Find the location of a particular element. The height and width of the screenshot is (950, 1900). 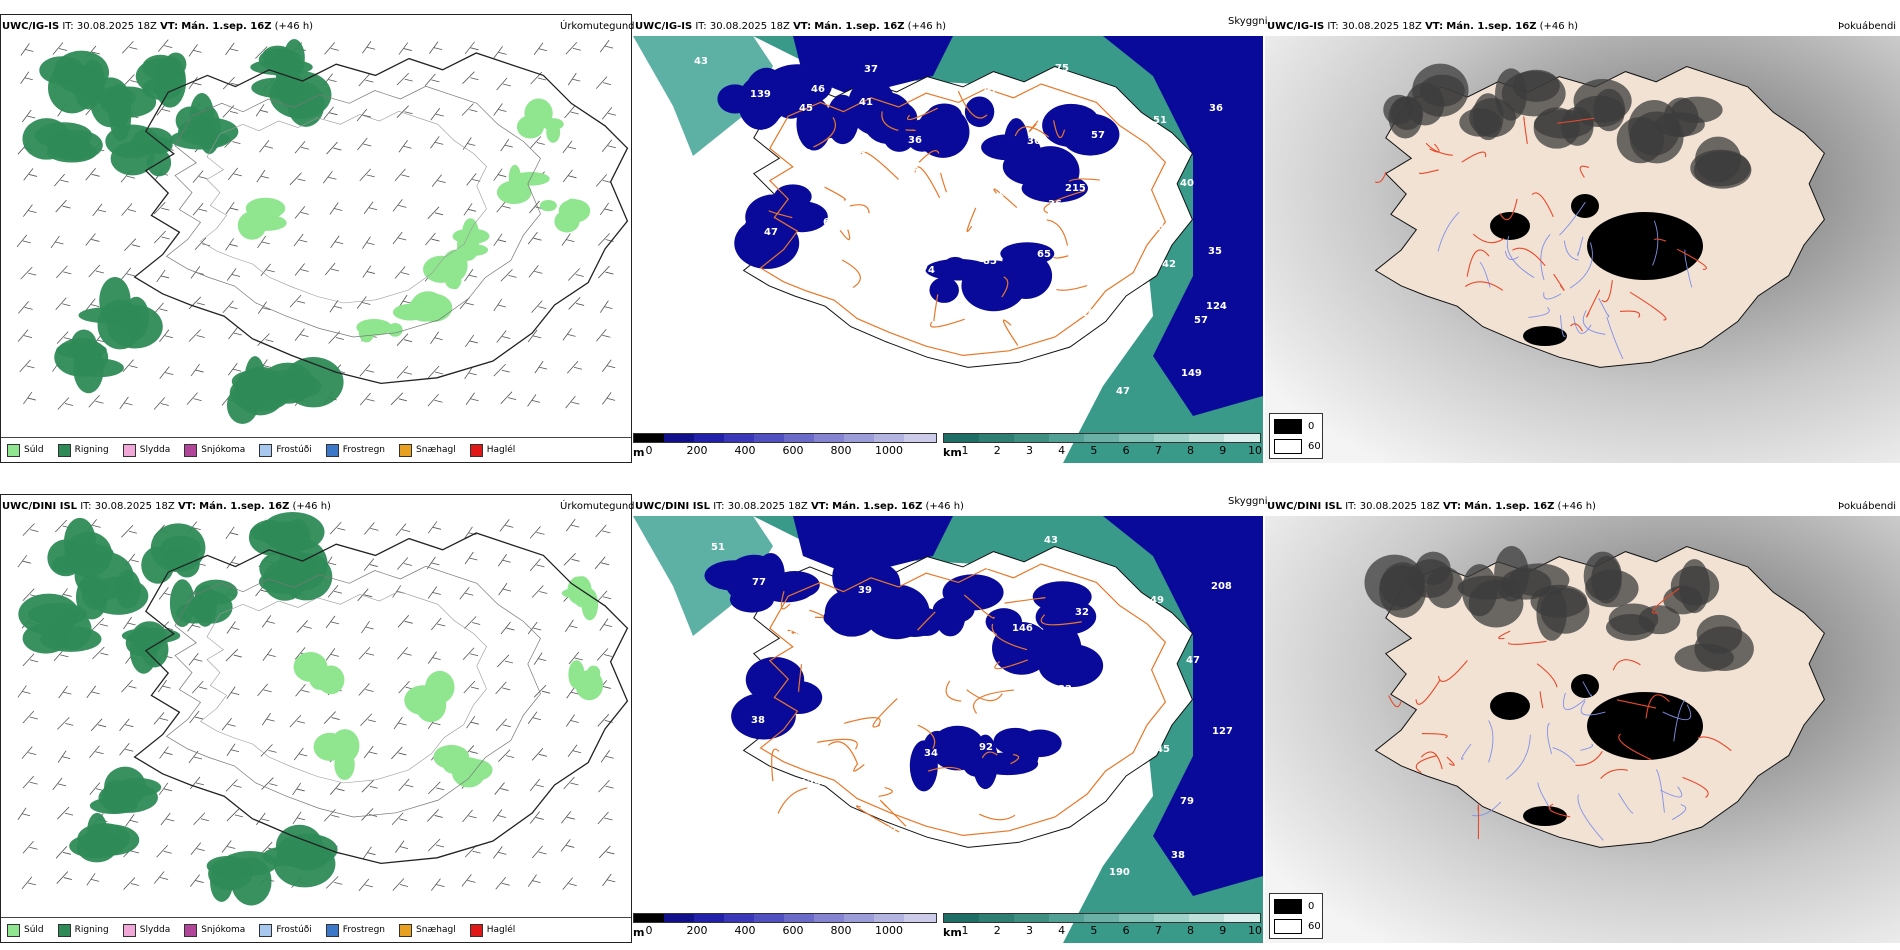

precip-map is located at coordinates (323, 709).